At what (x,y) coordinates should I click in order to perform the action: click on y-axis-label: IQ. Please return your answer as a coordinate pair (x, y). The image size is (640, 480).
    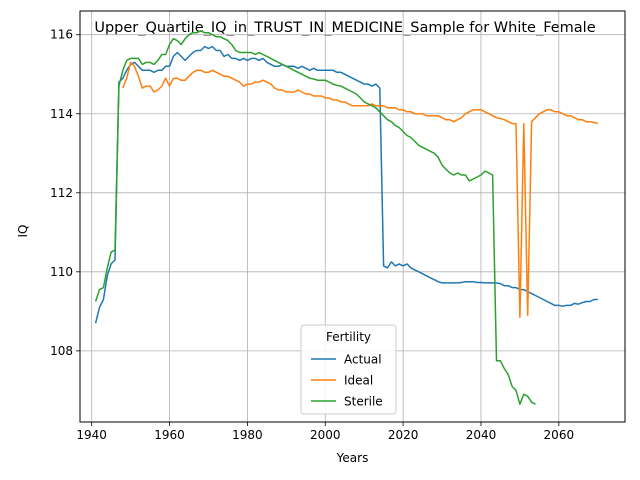
    Looking at the image, I should click on (23, 231).